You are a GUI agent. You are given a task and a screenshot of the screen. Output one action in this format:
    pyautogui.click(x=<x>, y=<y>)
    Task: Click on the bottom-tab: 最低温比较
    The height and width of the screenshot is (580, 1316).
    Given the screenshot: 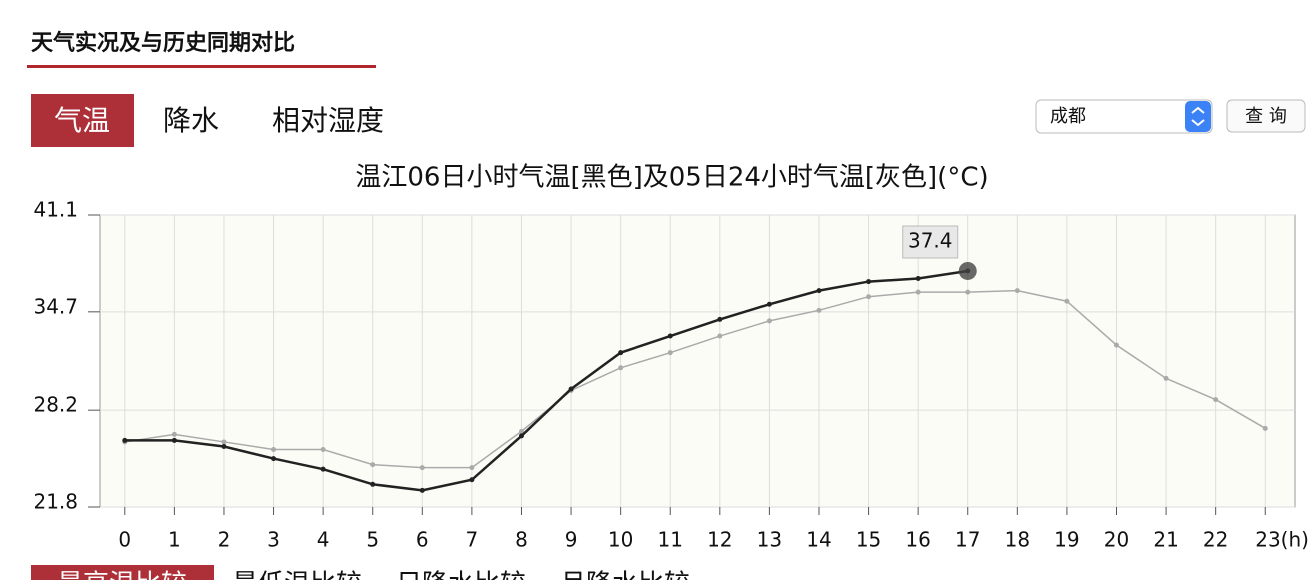 What is the action you would take?
    pyautogui.click(x=297, y=575)
    